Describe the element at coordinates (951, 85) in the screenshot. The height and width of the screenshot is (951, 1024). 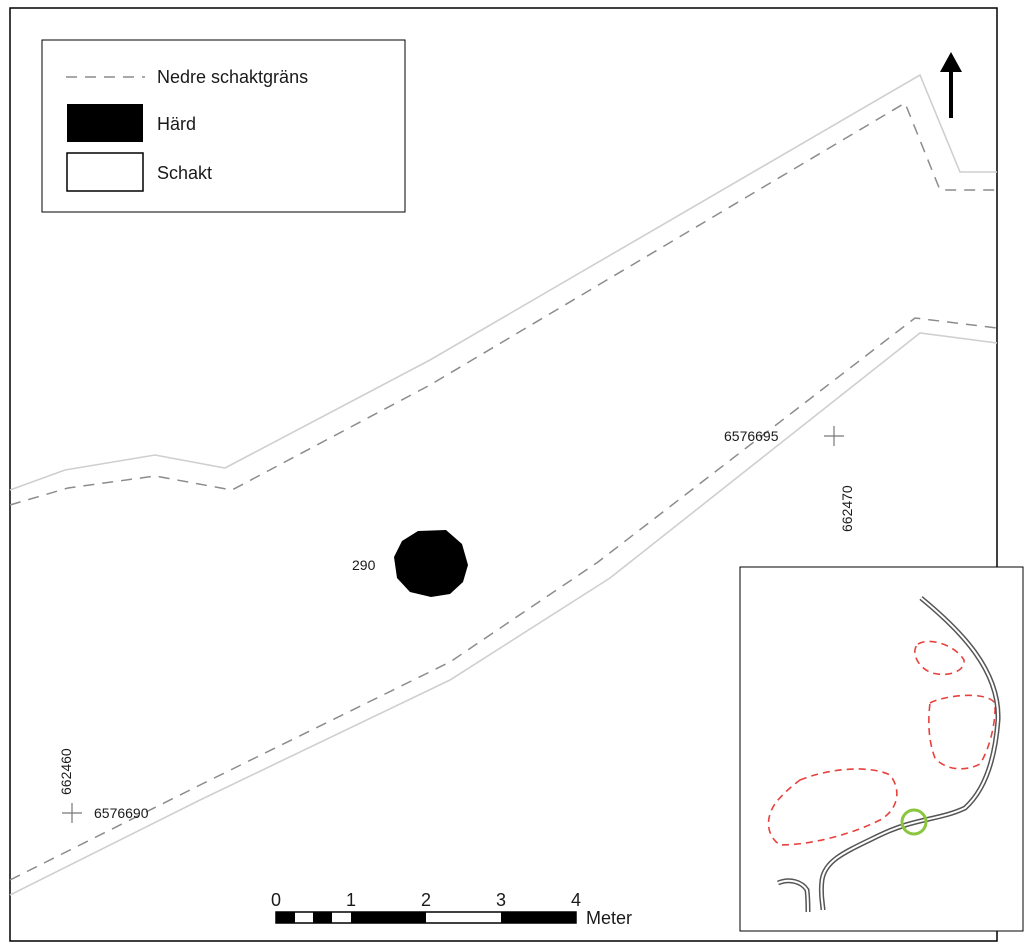
I see `north-arrow-icon` at that location.